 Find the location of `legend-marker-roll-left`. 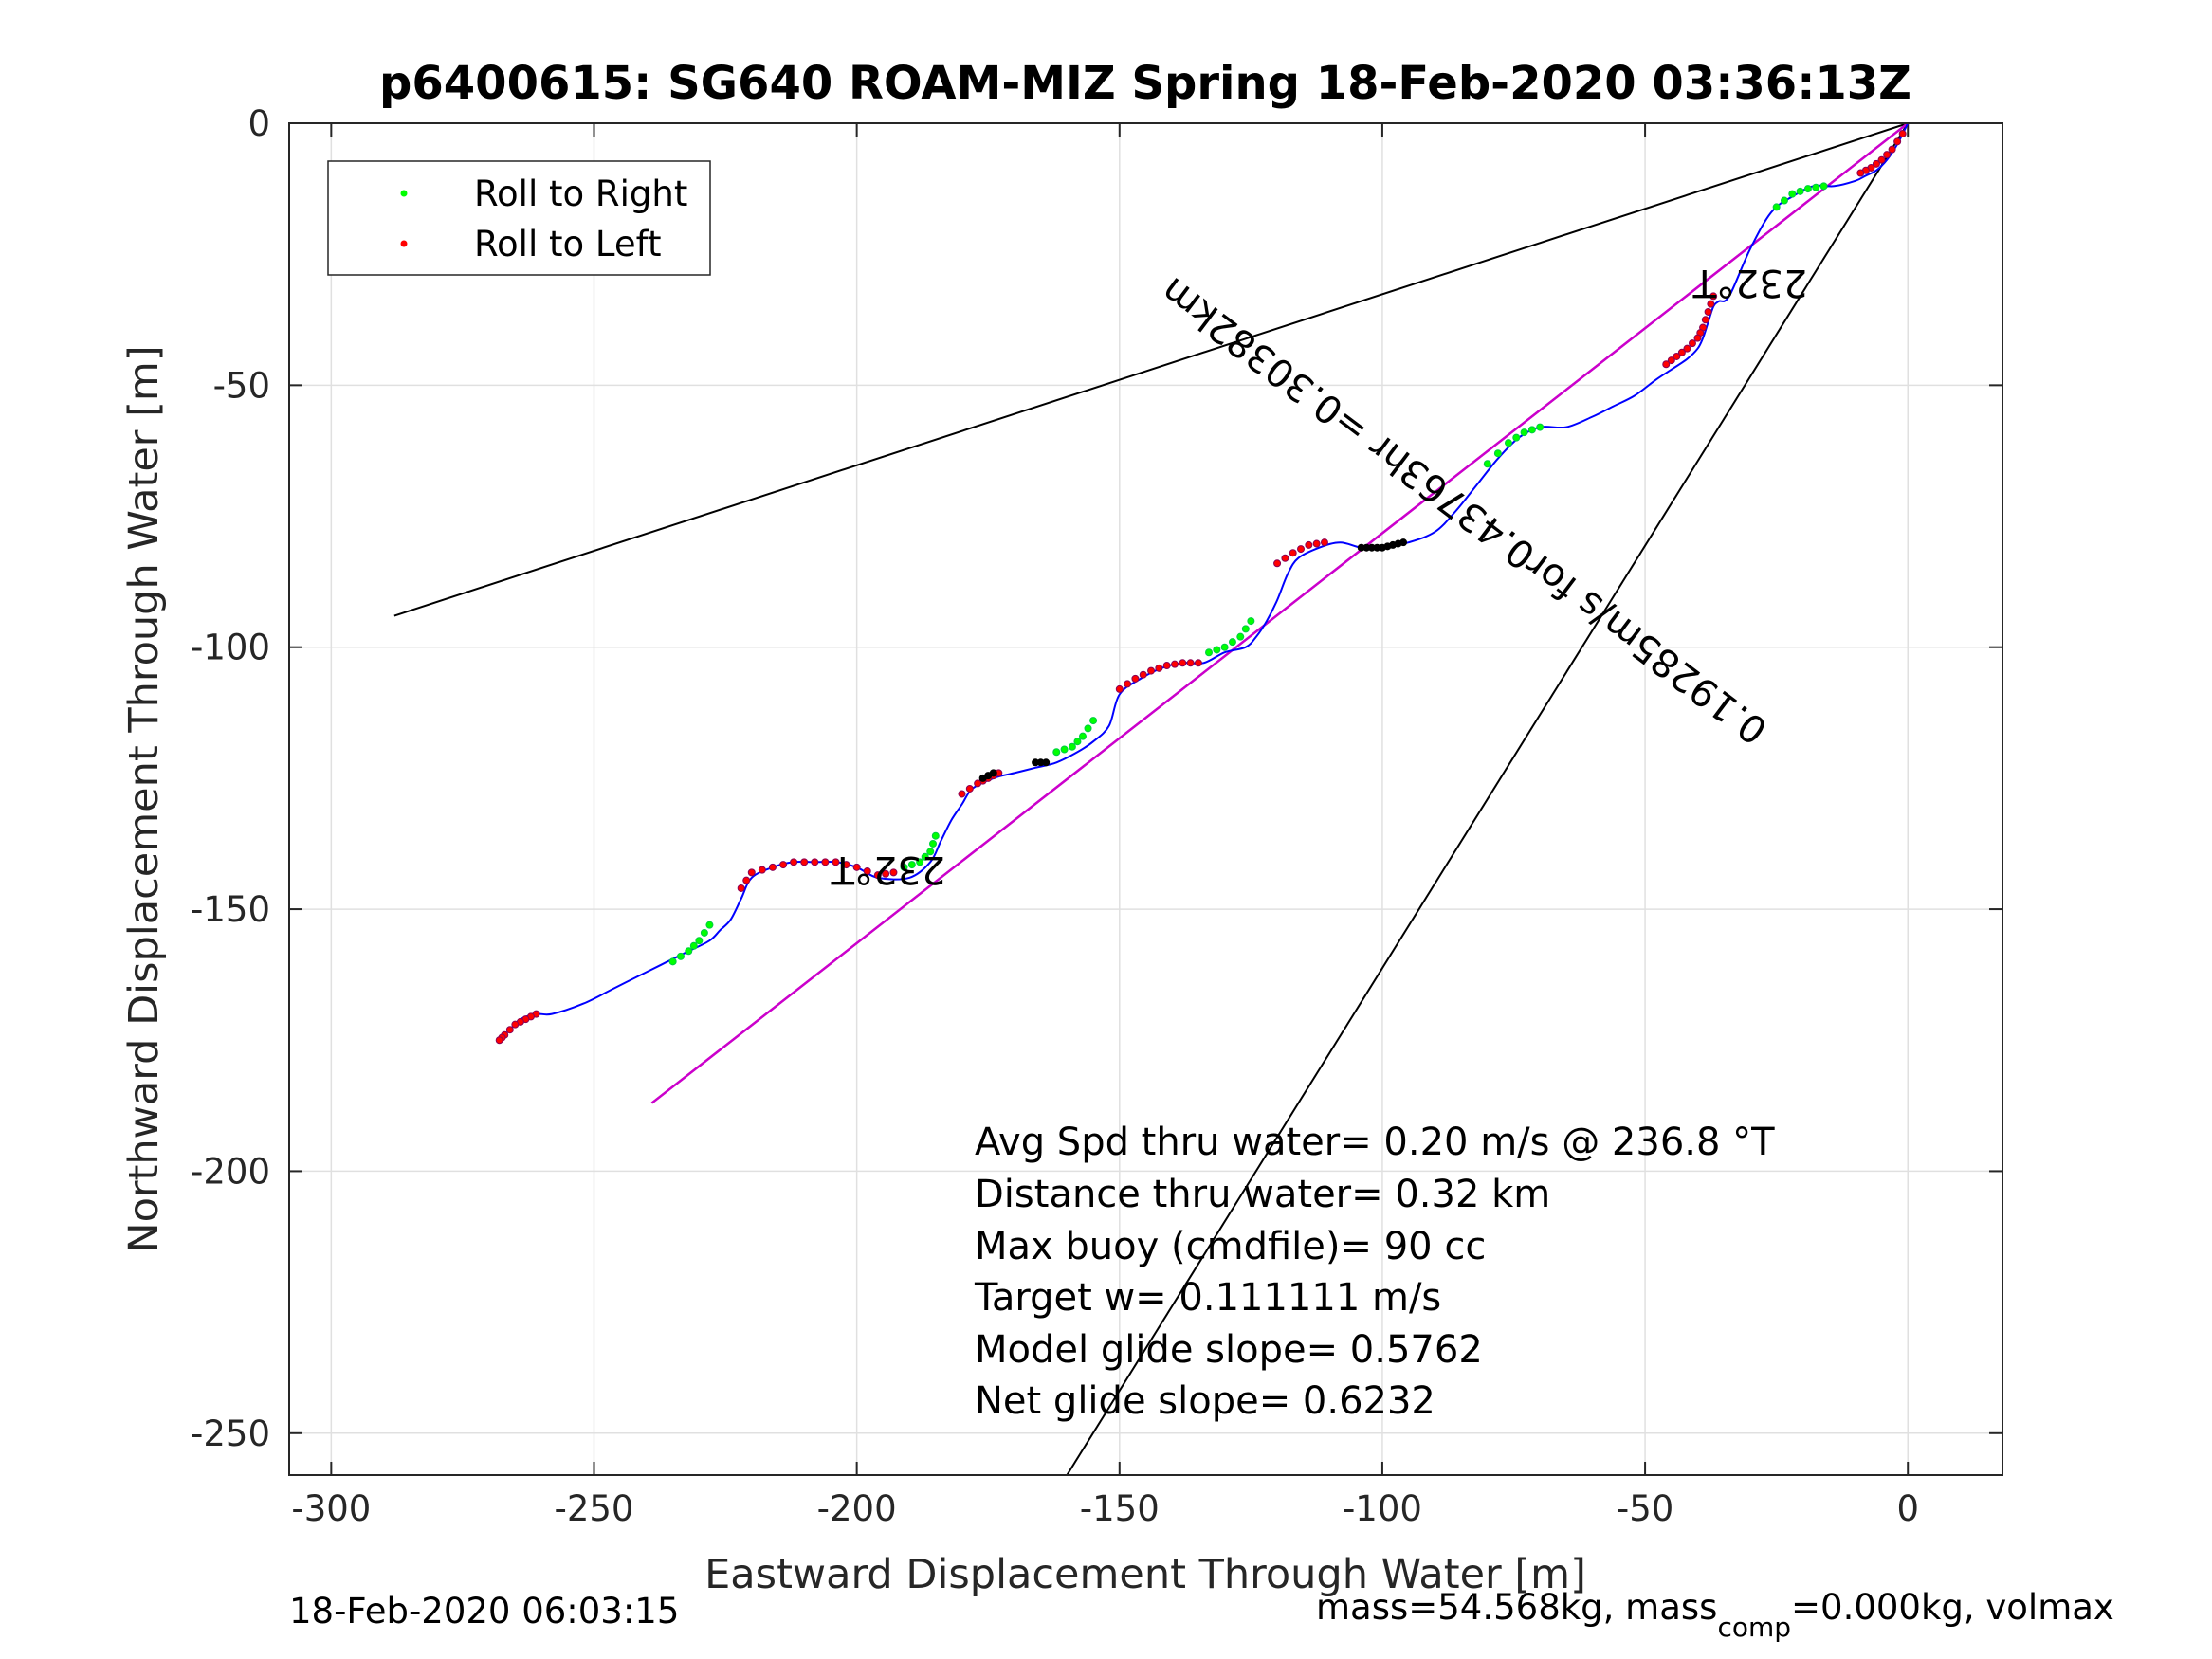

legend-marker-roll-left is located at coordinates (404, 243).